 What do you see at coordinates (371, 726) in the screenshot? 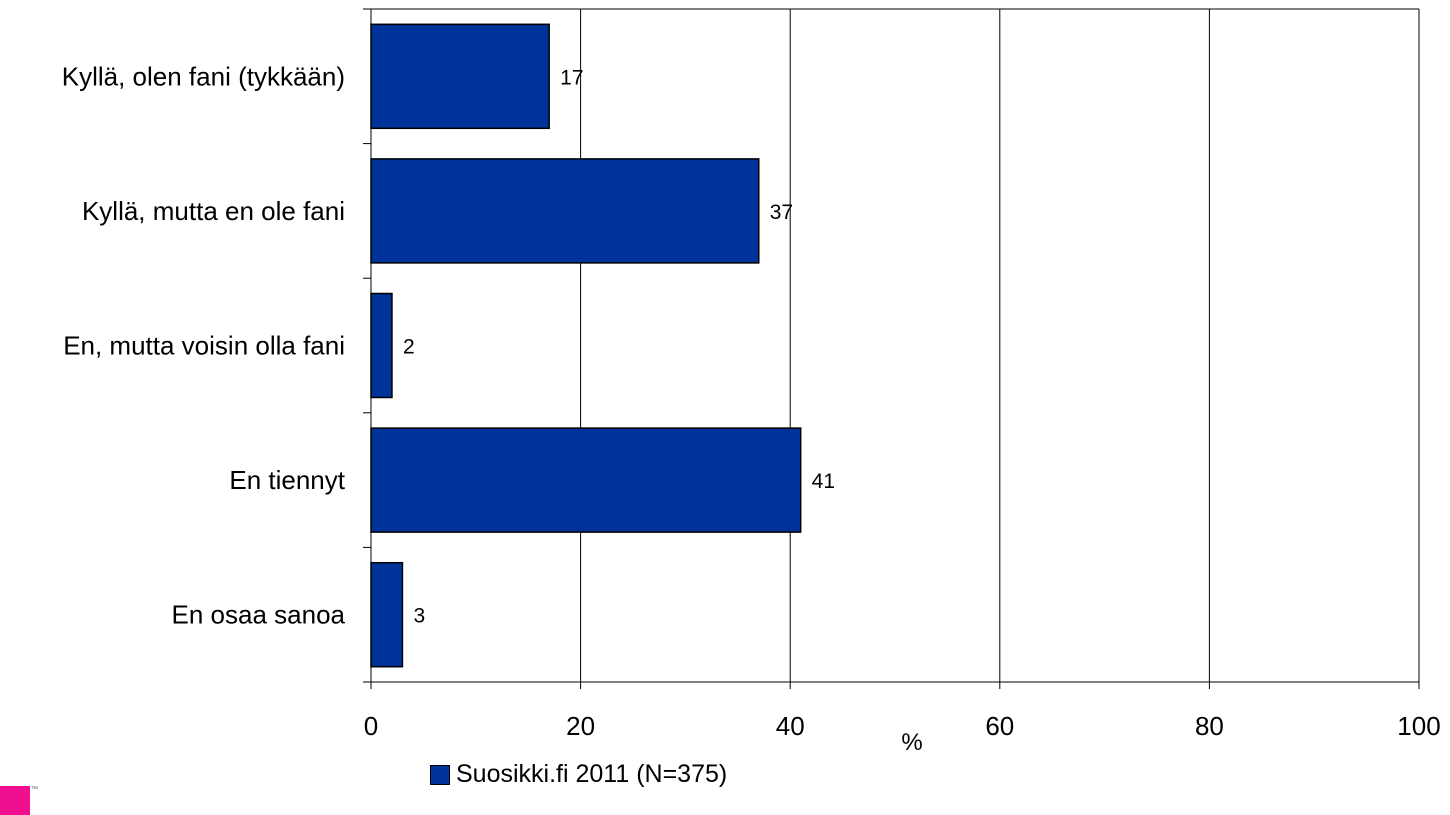
I see `x-tick-label: 0` at bounding box center [371, 726].